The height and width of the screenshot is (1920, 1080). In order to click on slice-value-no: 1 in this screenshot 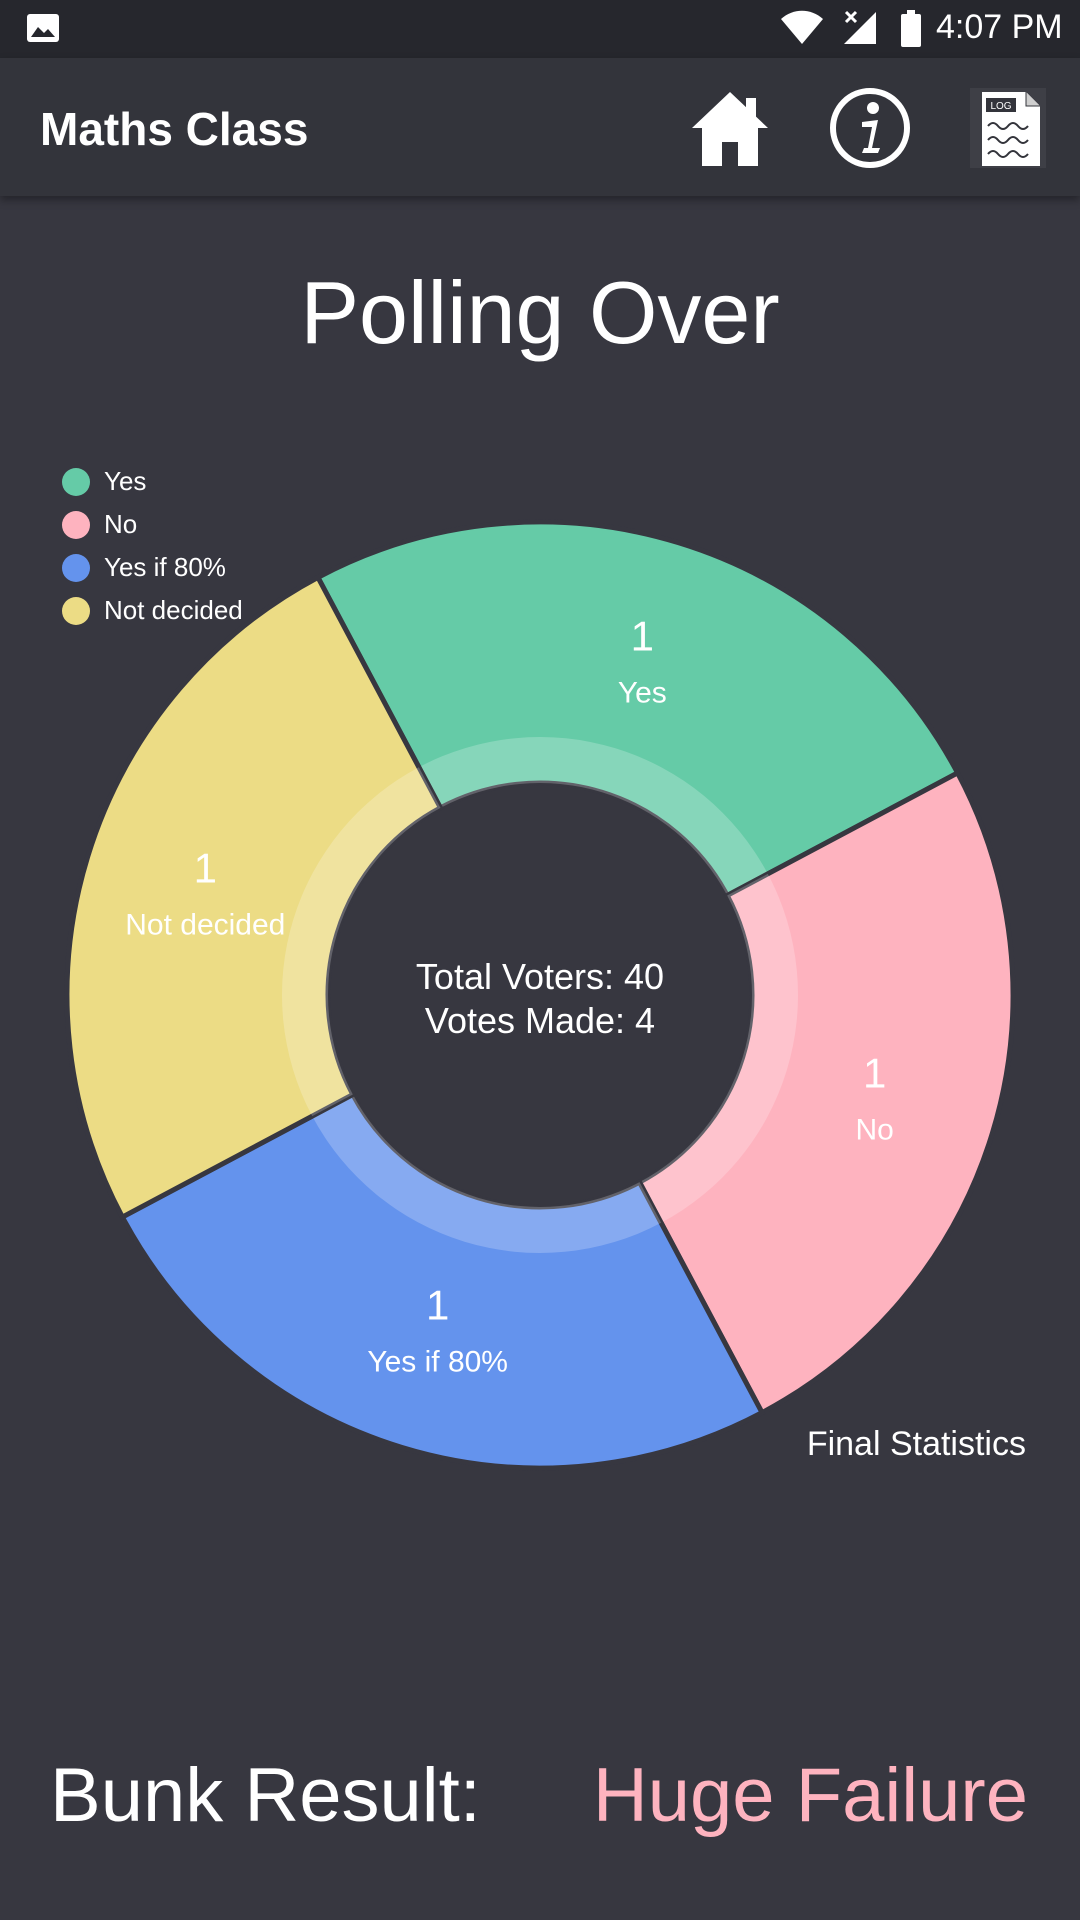, I will do `click(874, 1072)`.